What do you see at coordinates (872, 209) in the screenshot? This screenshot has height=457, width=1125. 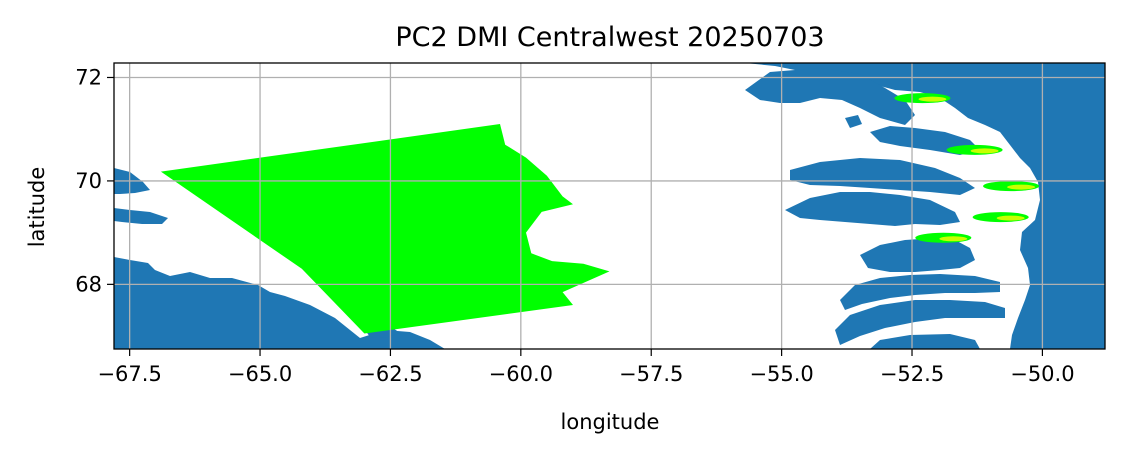 I see `peninsula-lower-mid` at bounding box center [872, 209].